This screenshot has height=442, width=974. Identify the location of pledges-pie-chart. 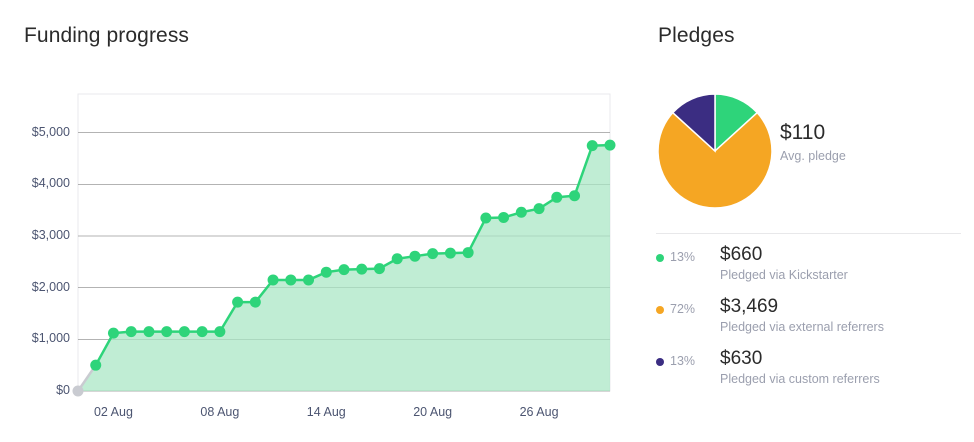
(715, 151).